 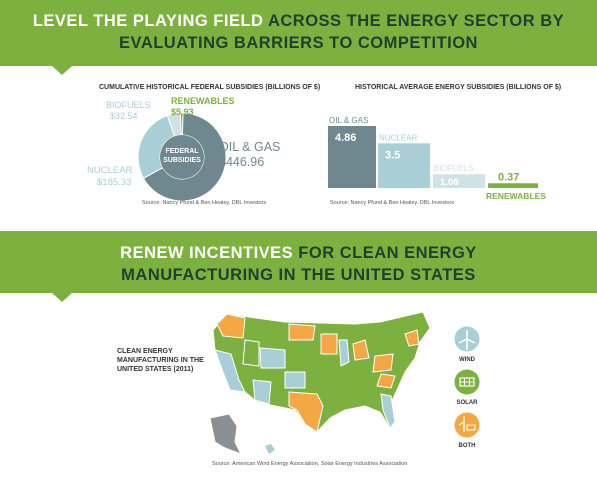 I want to click on donut-center-label-1: FEDERAL, so click(x=182, y=151).